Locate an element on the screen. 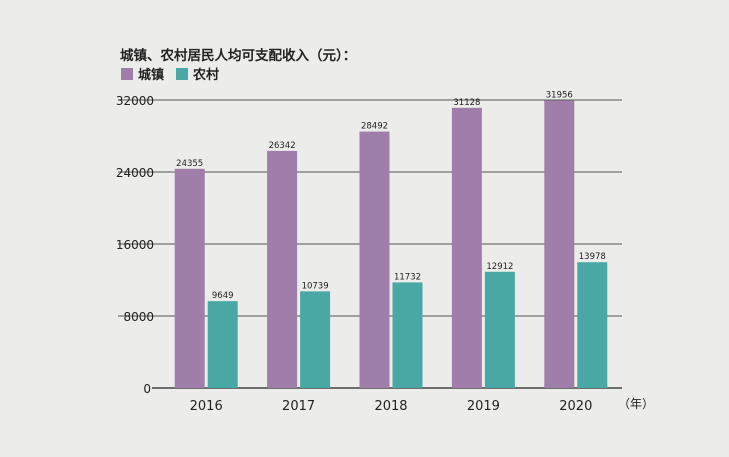  bar-urban-2020 is located at coordinates (559, 244).